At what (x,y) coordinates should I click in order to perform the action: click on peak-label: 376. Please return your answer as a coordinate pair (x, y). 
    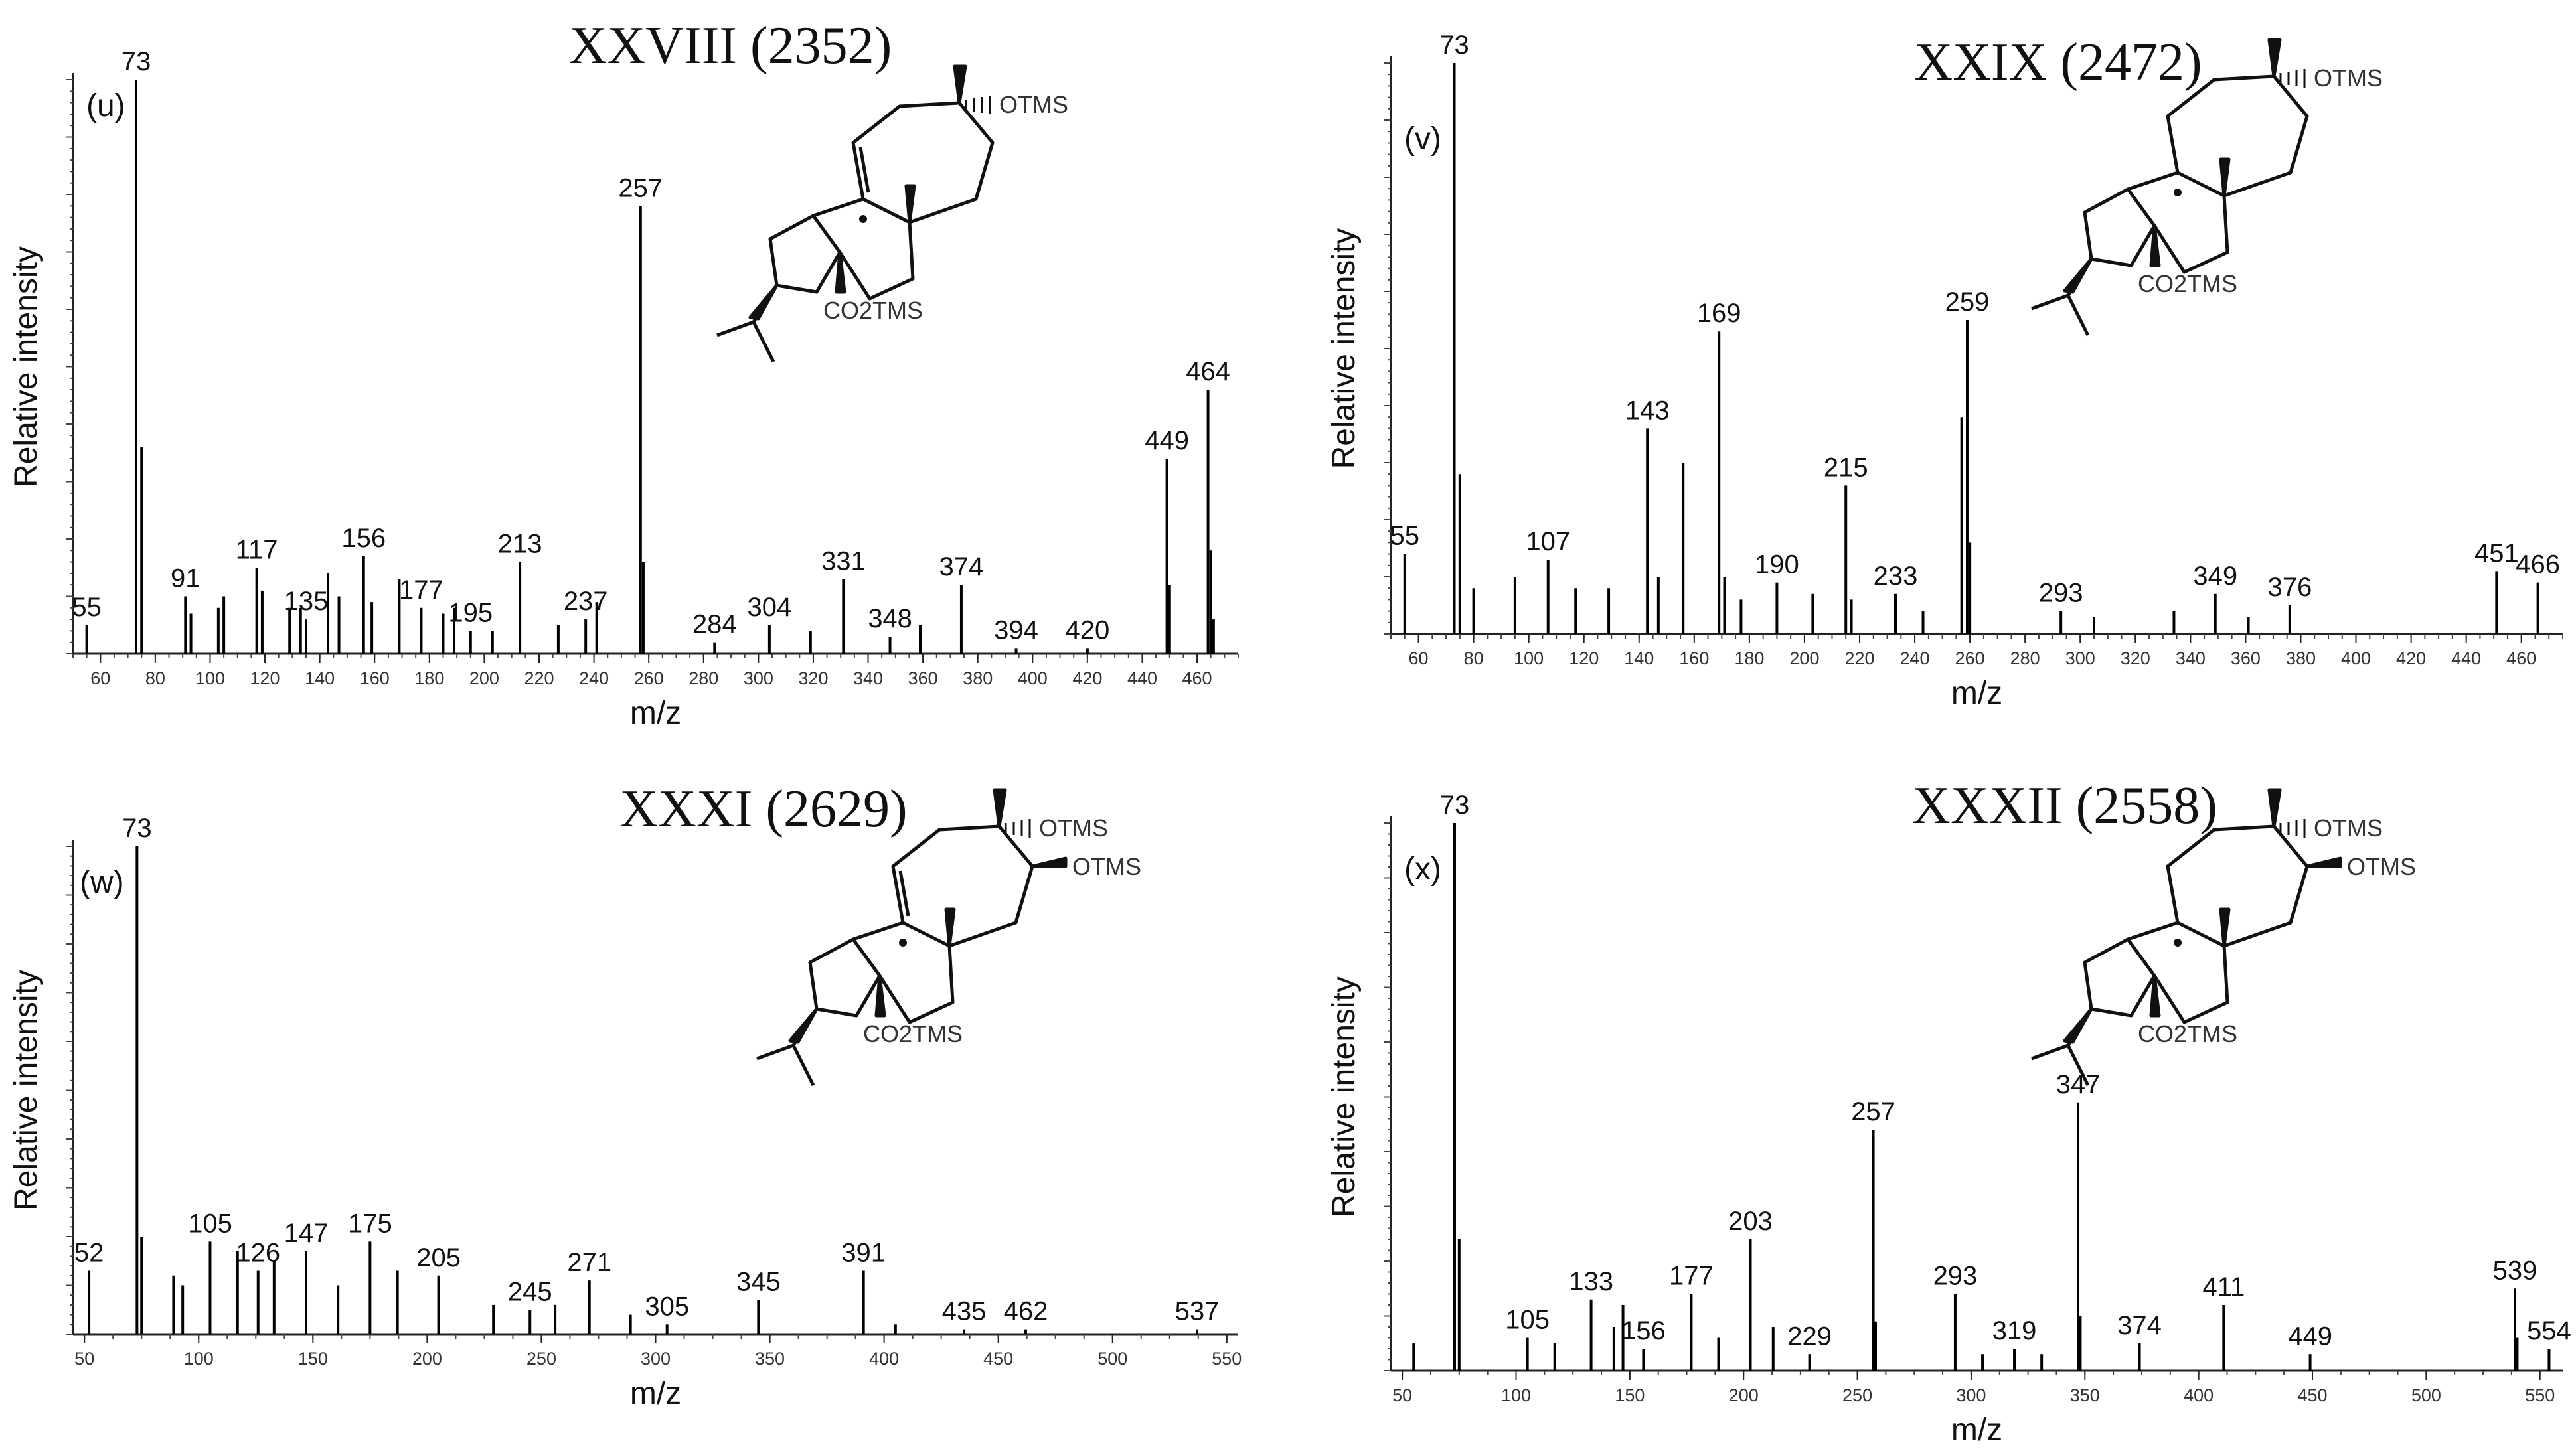
    Looking at the image, I should click on (2289, 587).